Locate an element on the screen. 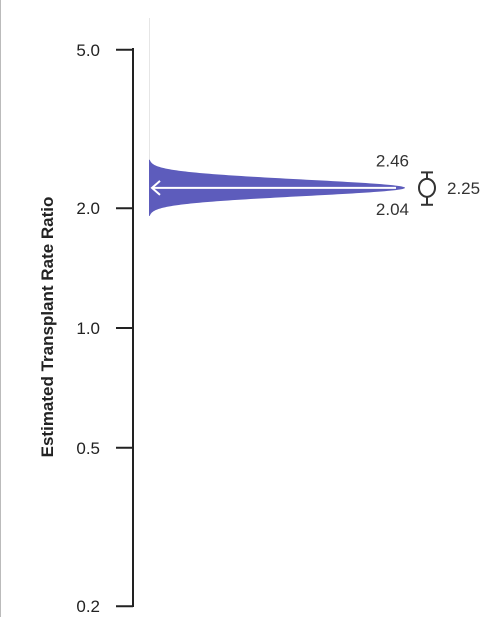  y-tick-label: 5.0 is located at coordinates (88, 50).